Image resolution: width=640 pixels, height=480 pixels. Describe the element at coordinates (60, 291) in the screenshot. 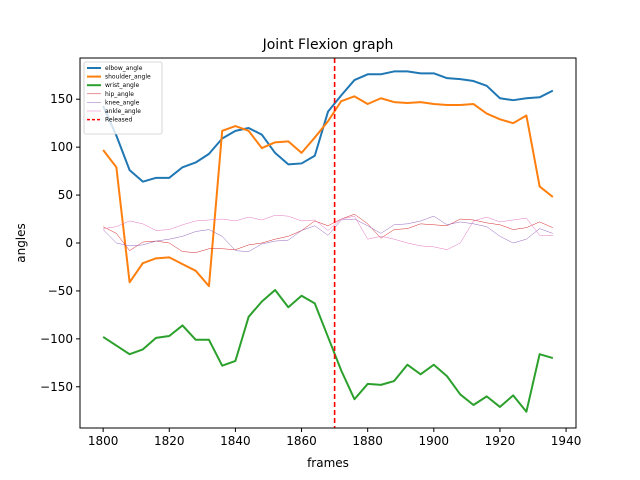

I see `y-tick-label: −50` at that location.